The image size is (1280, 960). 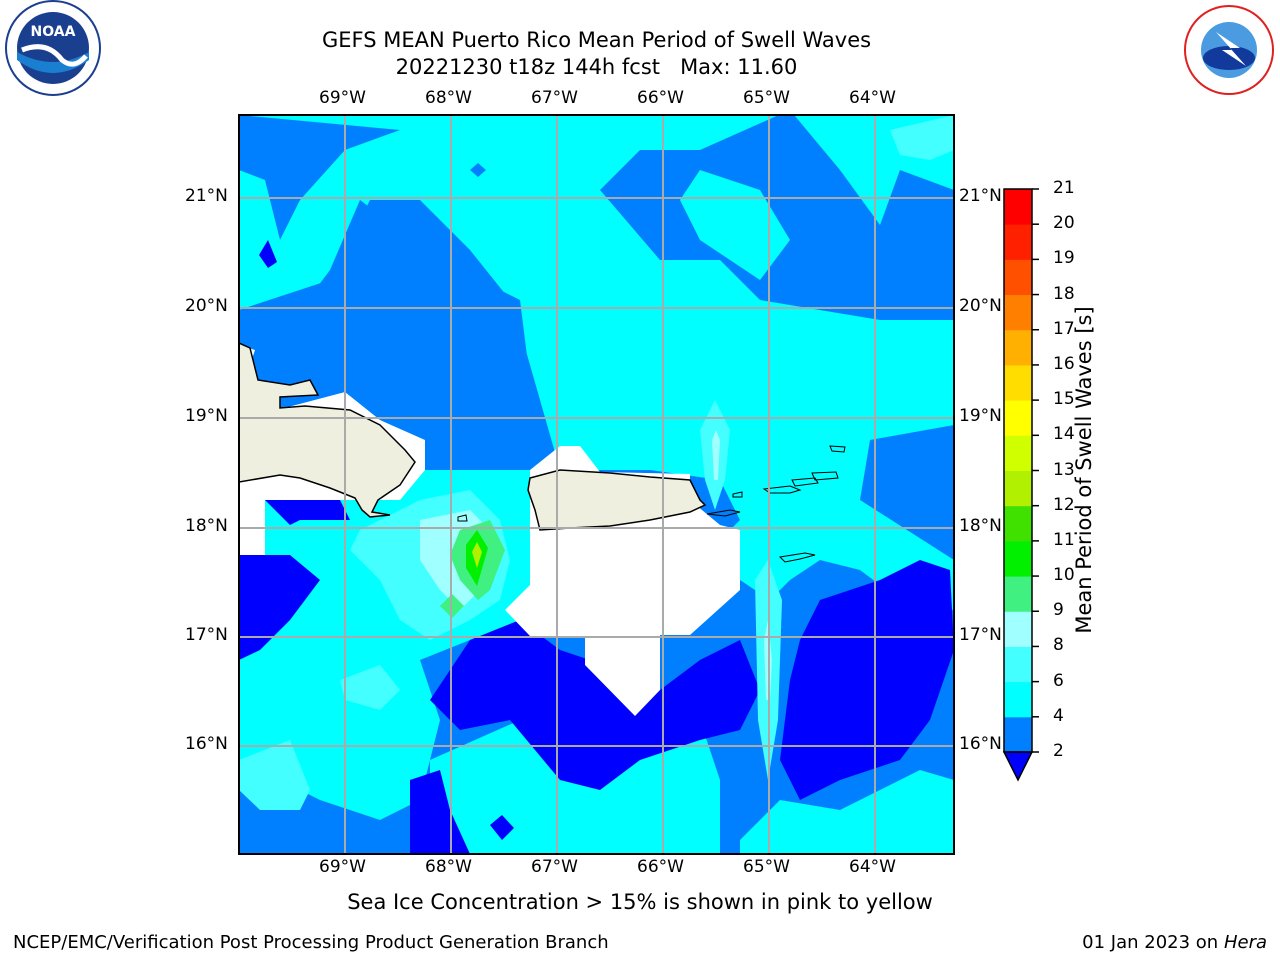 I want to click on lon-label-top: 67°W, so click(x=554, y=98).